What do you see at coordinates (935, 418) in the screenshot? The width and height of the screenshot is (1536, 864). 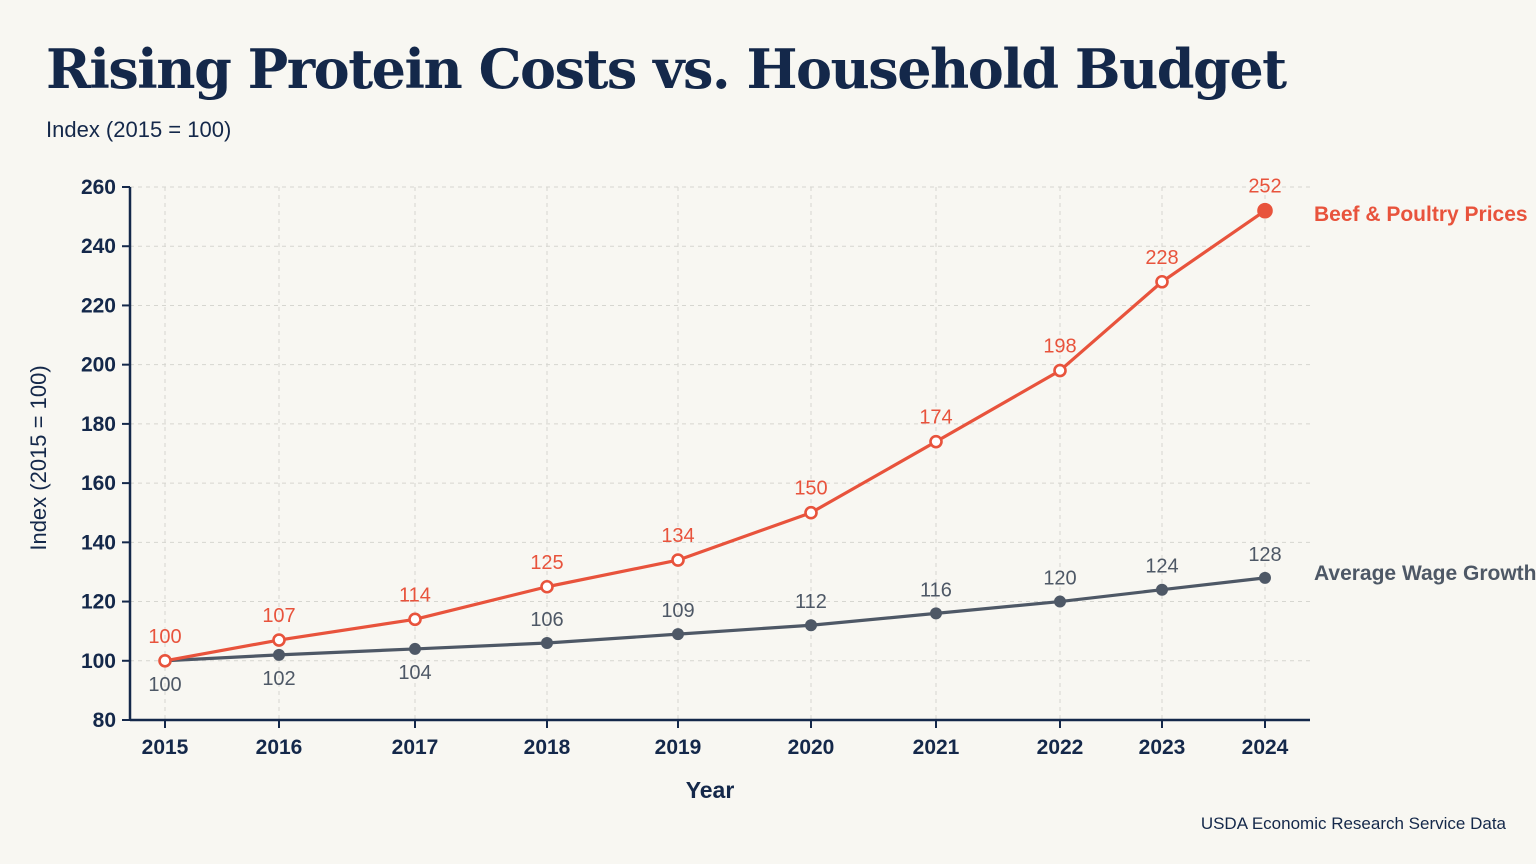 I see `data-label: 174` at bounding box center [935, 418].